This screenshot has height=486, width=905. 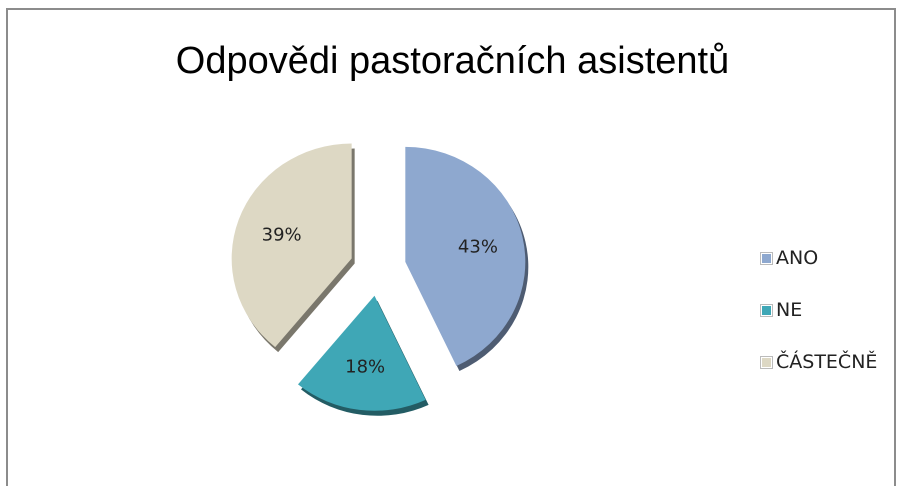 What do you see at coordinates (291, 245) in the screenshot?
I see `slice-castecne` at bounding box center [291, 245].